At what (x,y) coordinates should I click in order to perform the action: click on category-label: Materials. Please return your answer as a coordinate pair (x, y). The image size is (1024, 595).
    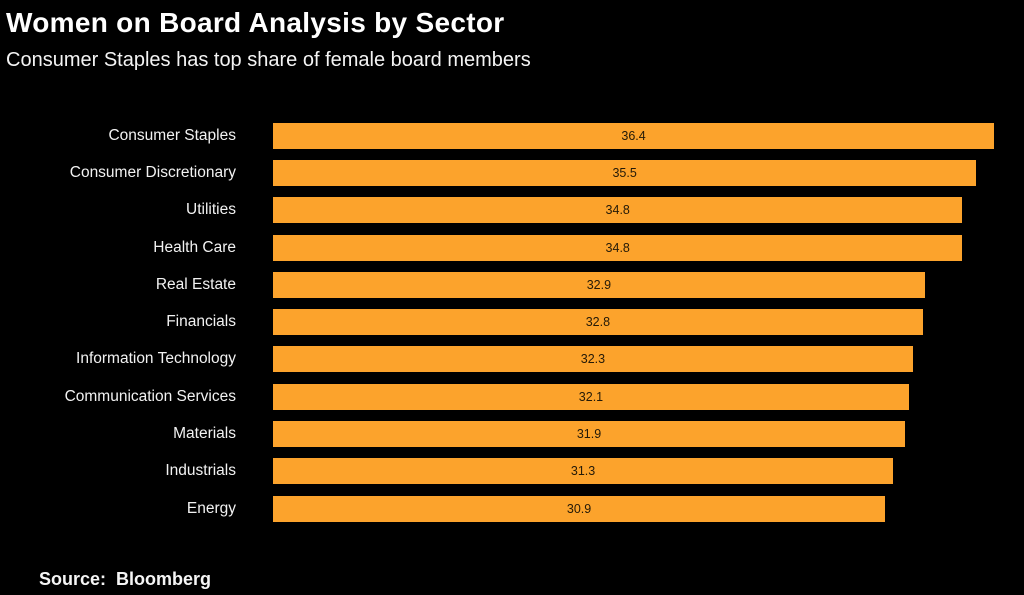
    Looking at the image, I should click on (204, 434).